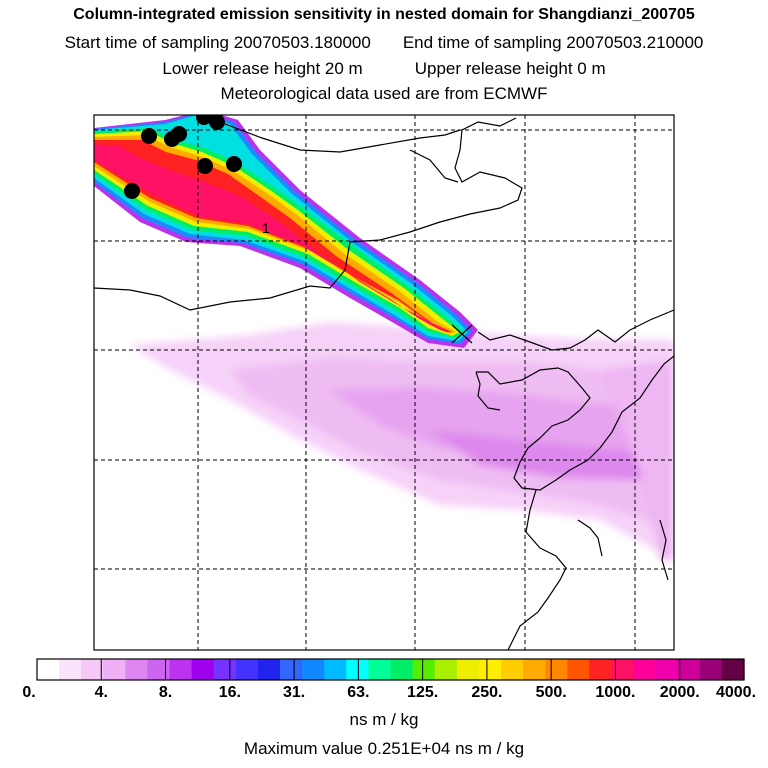 The width and height of the screenshot is (768, 768). I want to click on plume-core-band, so click(271, 238).